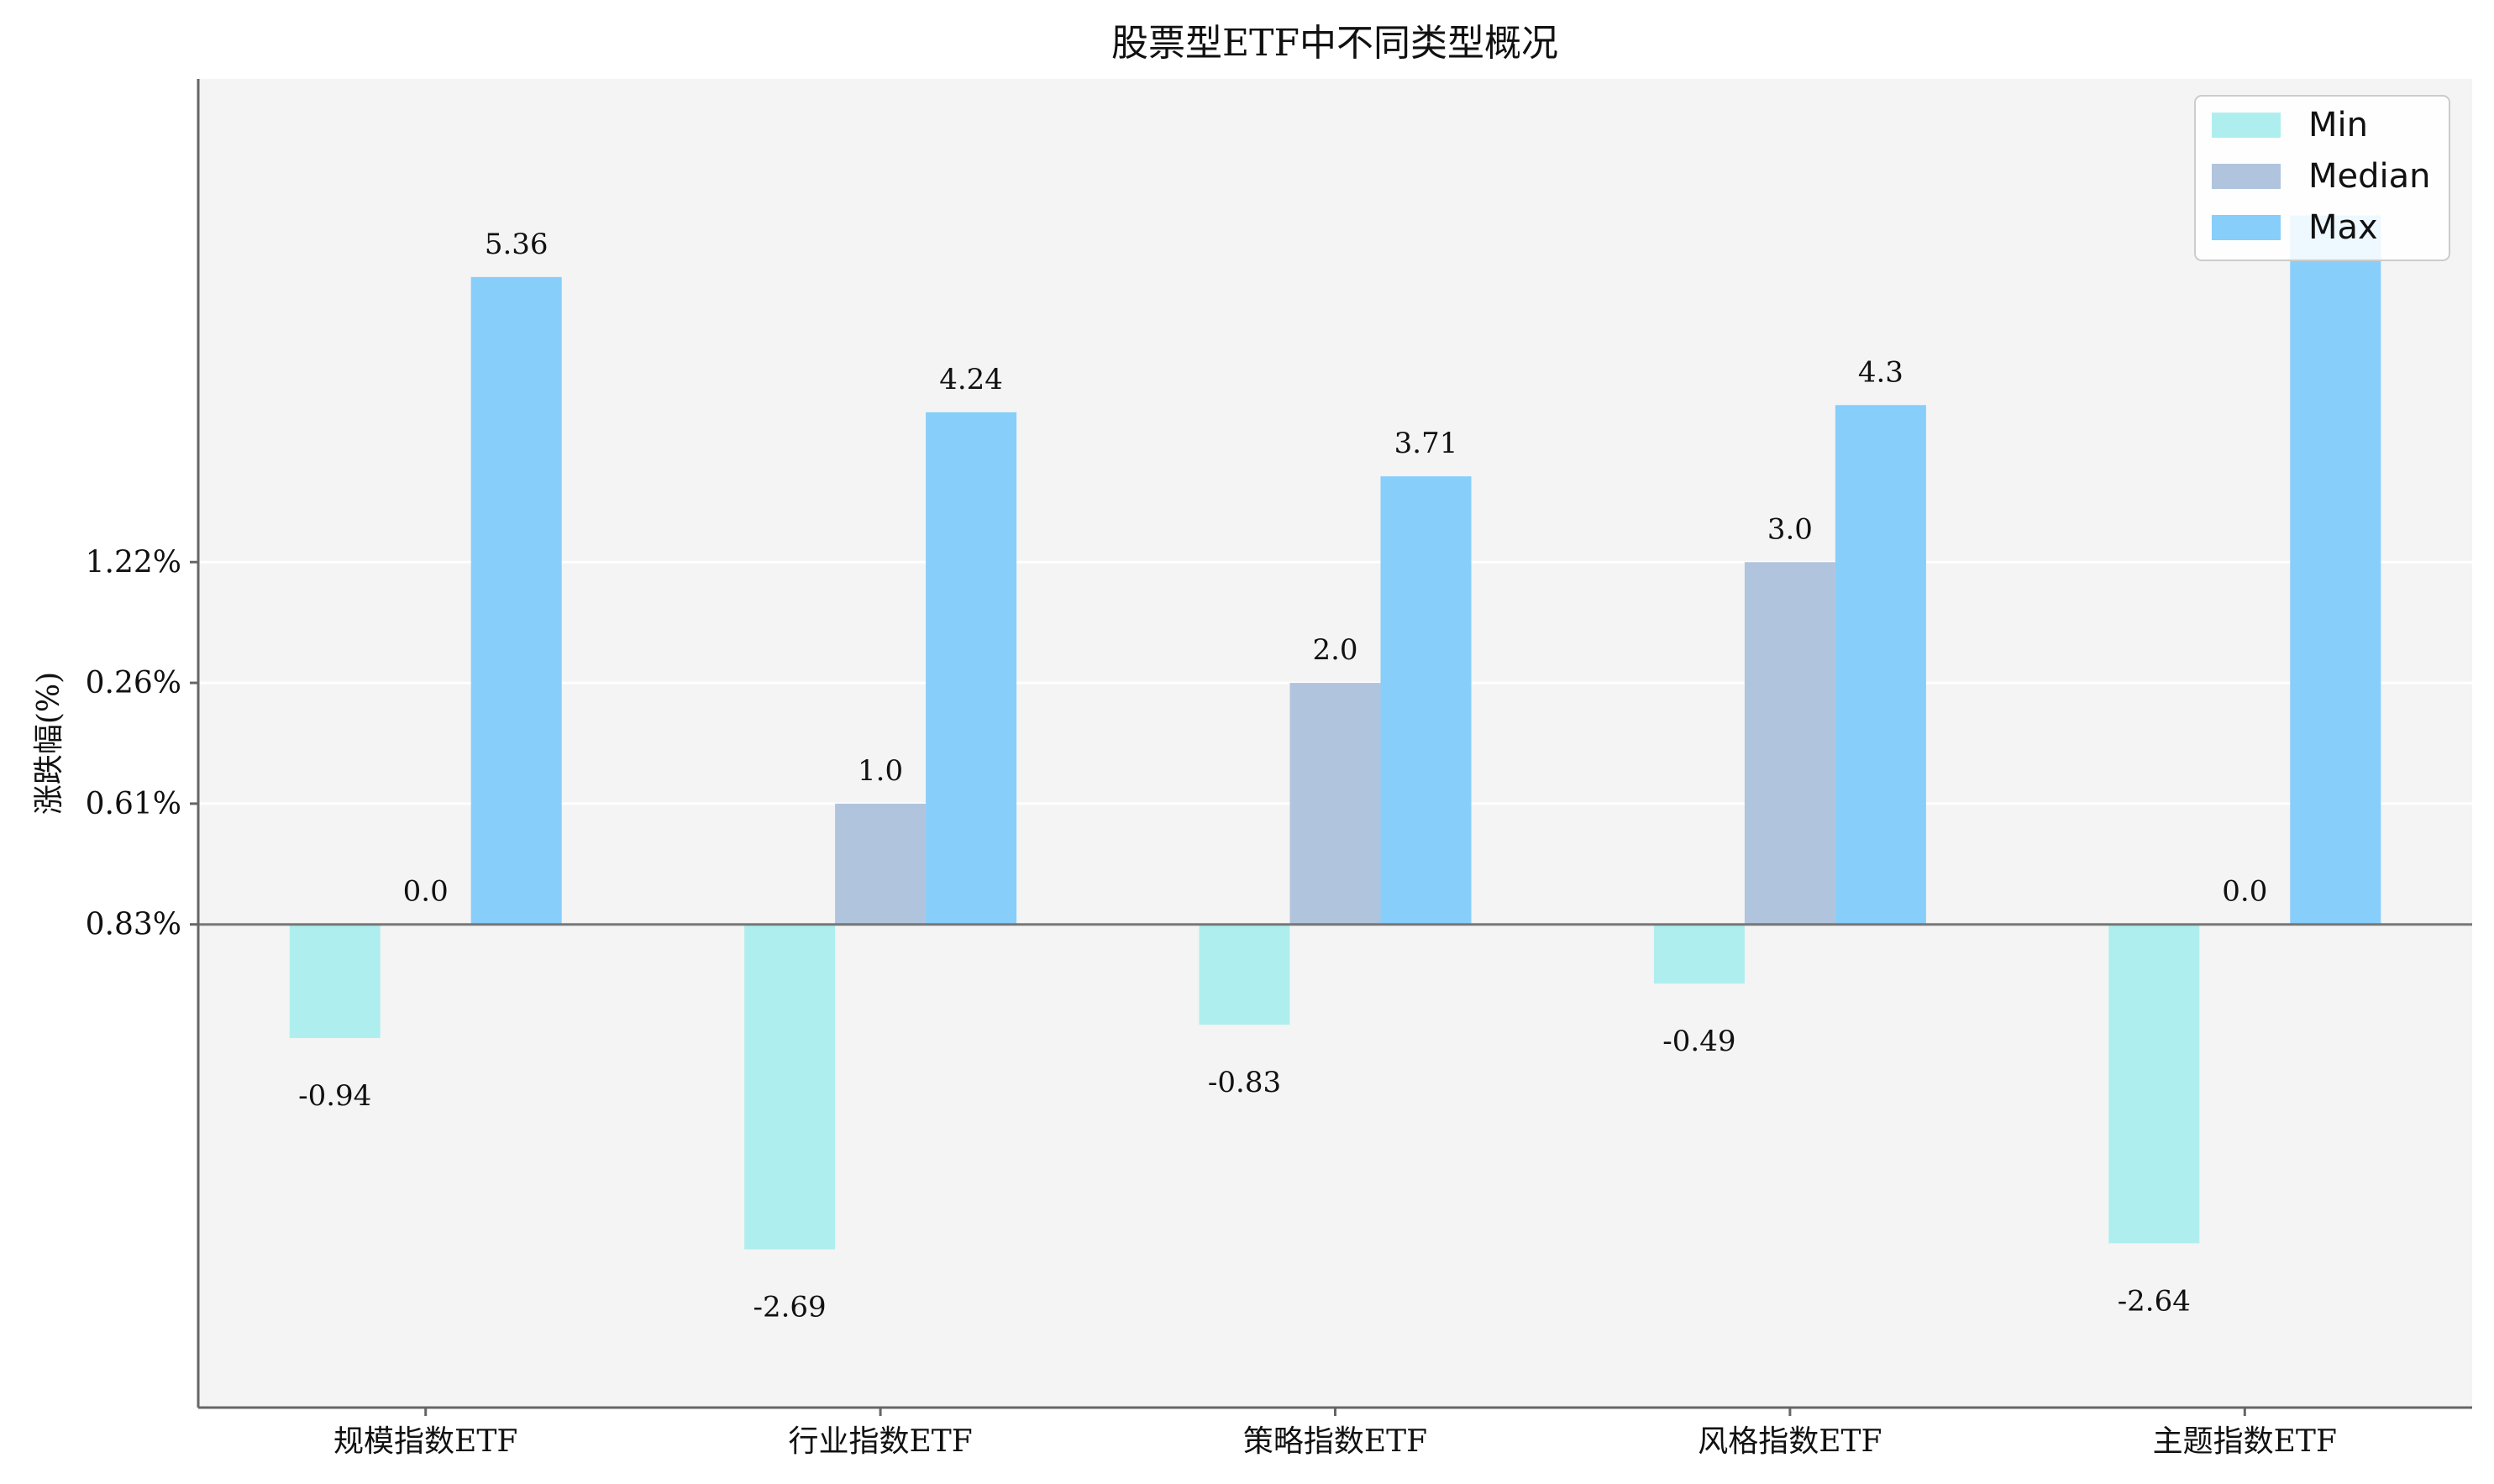  I want to click on data-label: -2.69, so click(789, 1308).